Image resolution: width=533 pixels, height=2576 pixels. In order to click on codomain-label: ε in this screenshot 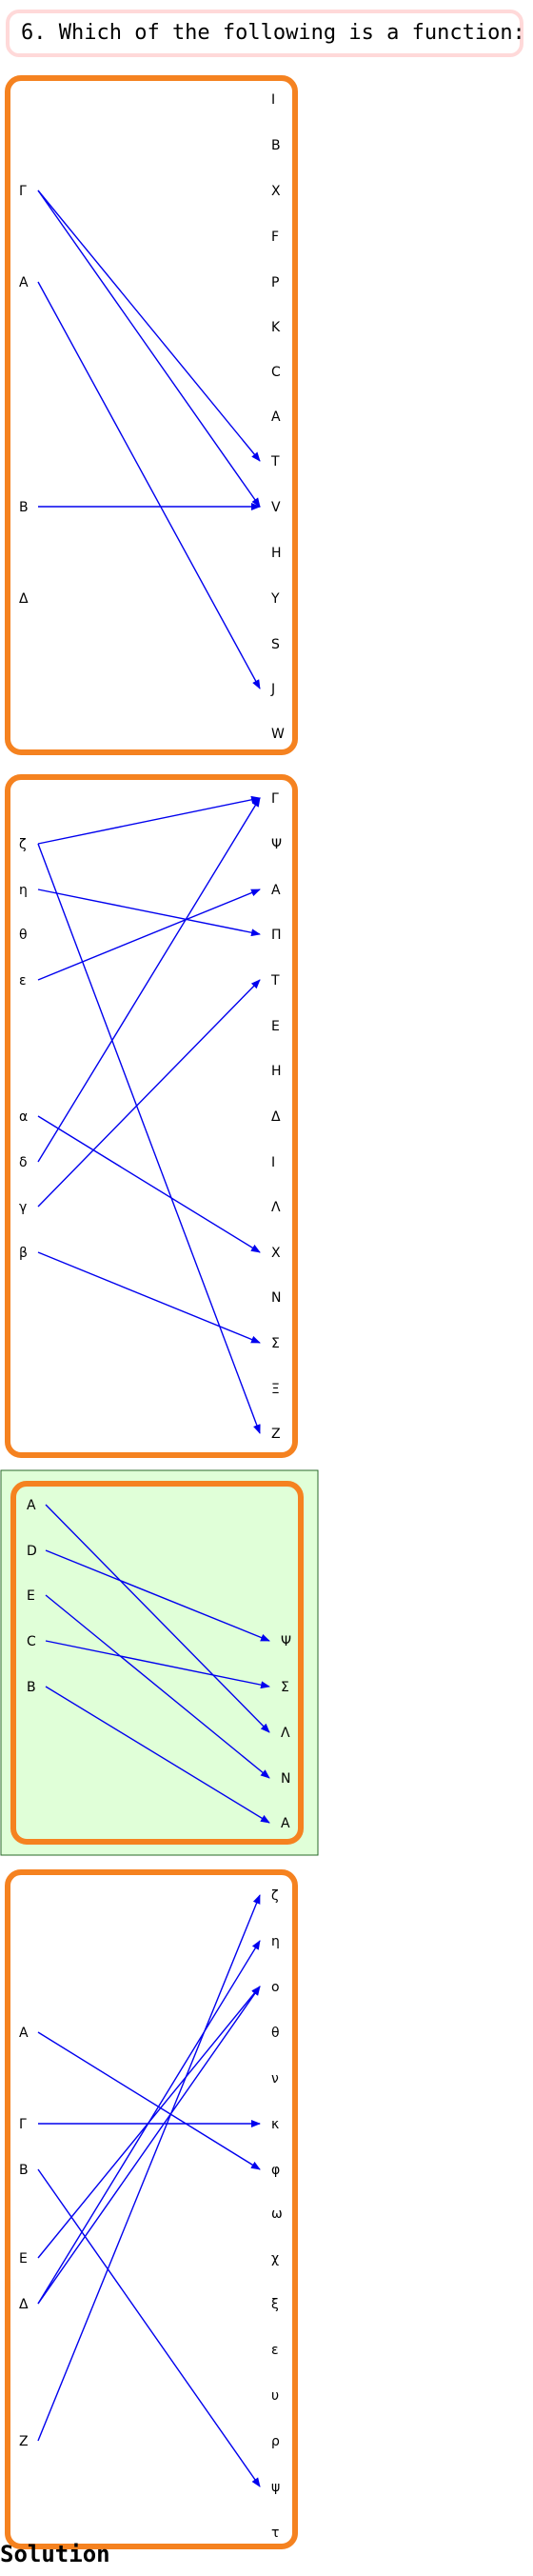, I will do `click(275, 2350)`.